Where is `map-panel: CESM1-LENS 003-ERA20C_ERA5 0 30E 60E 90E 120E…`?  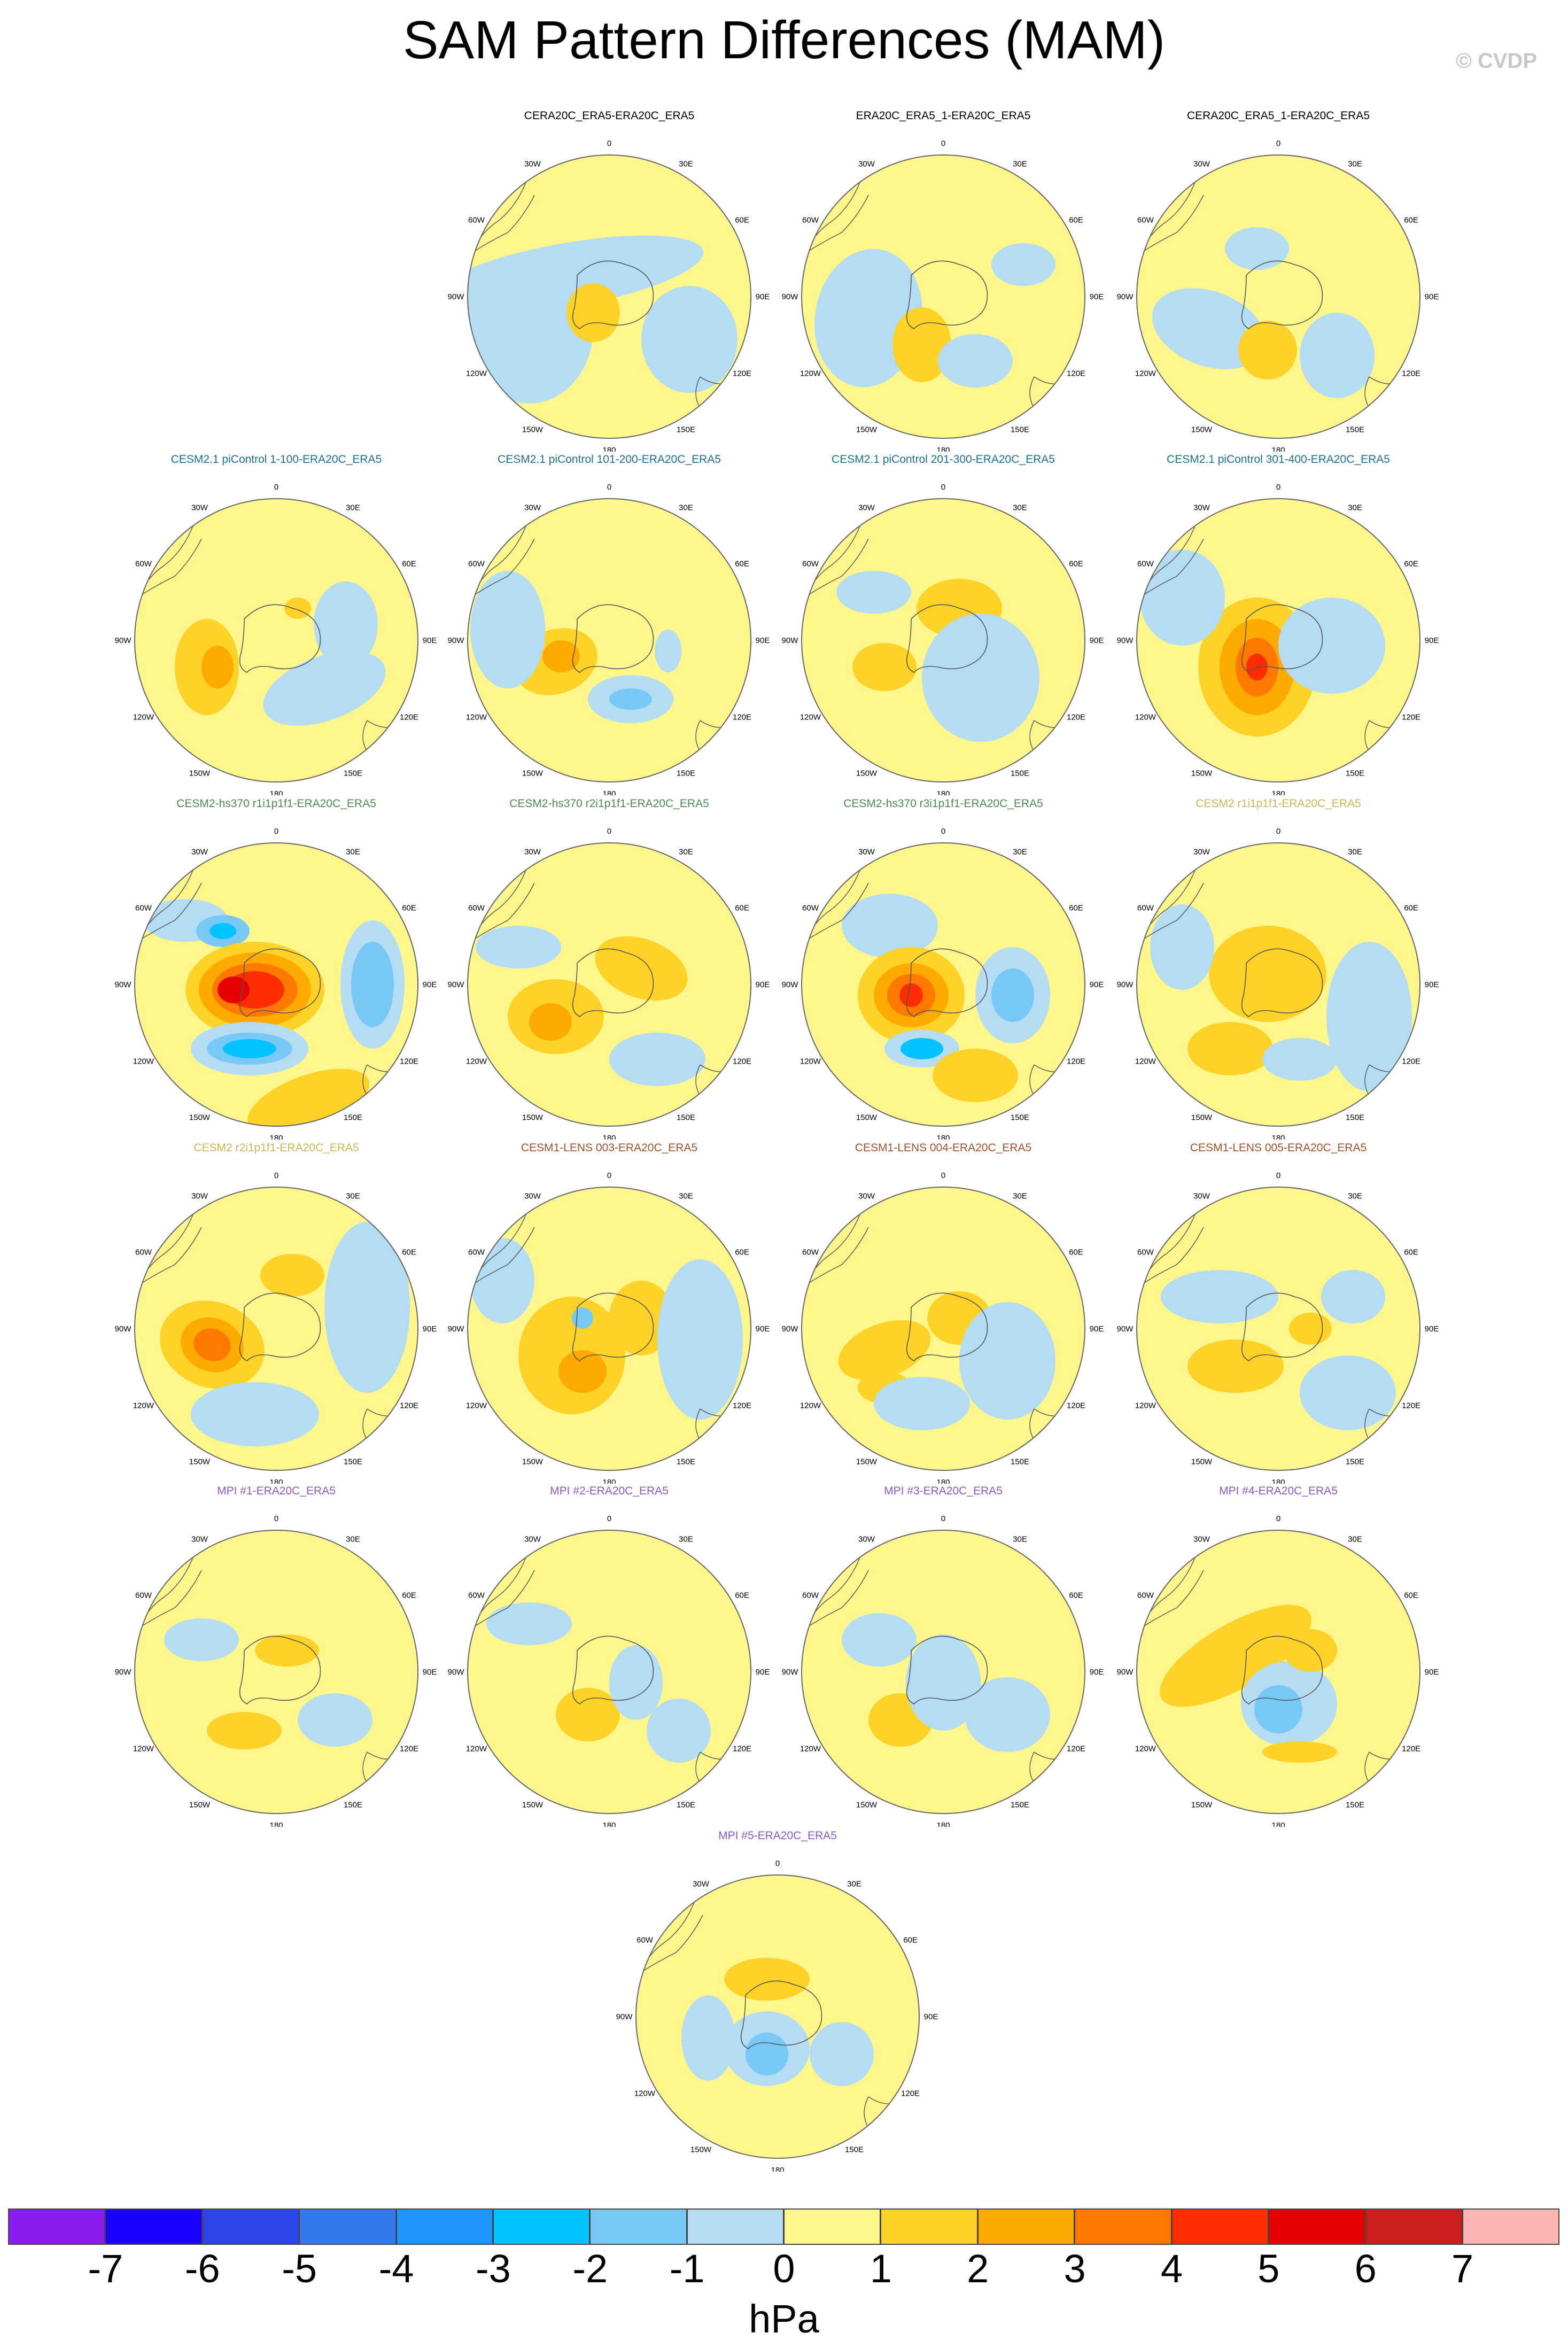
map-panel: CESM1-LENS 003-ERA20C_ERA5 0 30E 60E 90E 120E… is located at coordinates (609, 1313).